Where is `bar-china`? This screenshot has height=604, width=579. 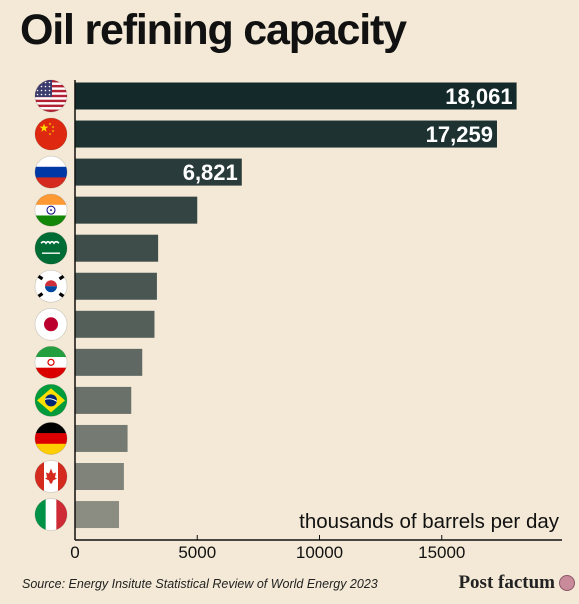
bar-china is located at coordinates (286, 134).